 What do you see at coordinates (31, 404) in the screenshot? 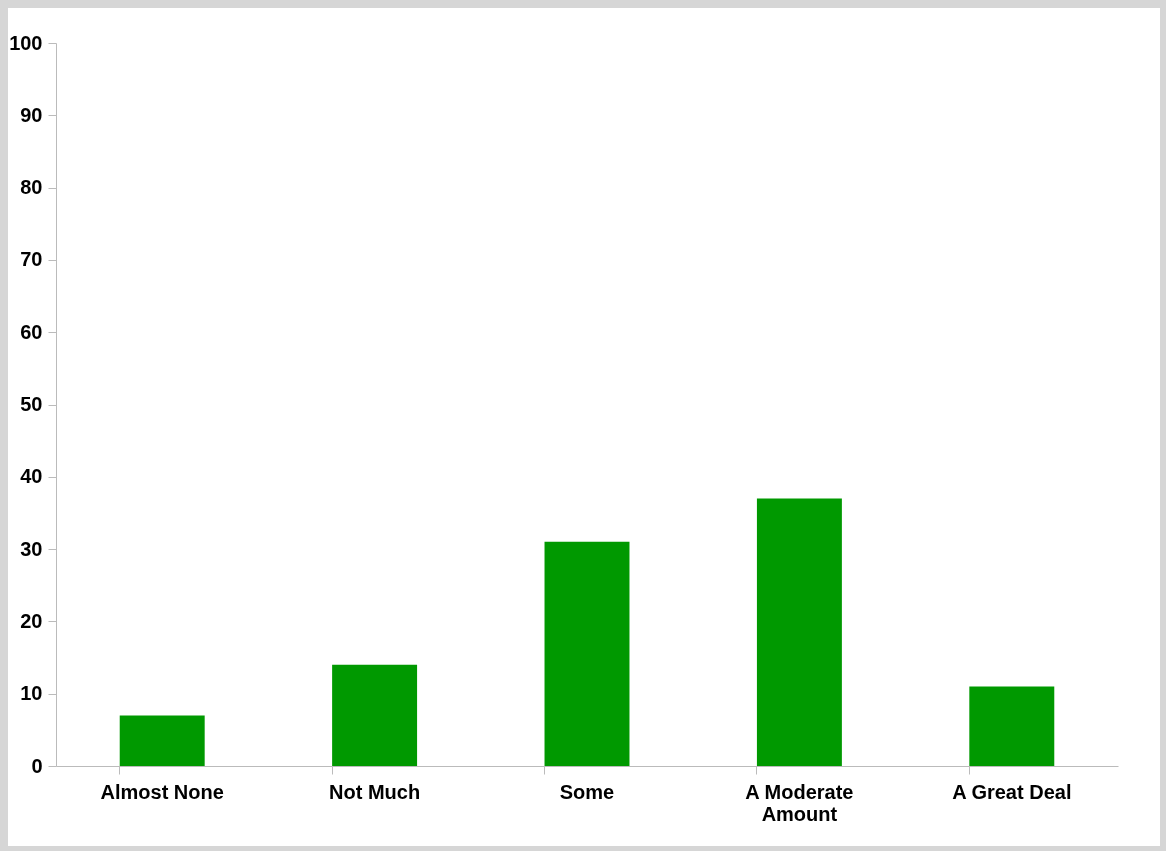
I see `y-tick-label: 50` at bounding box center [31, 404].